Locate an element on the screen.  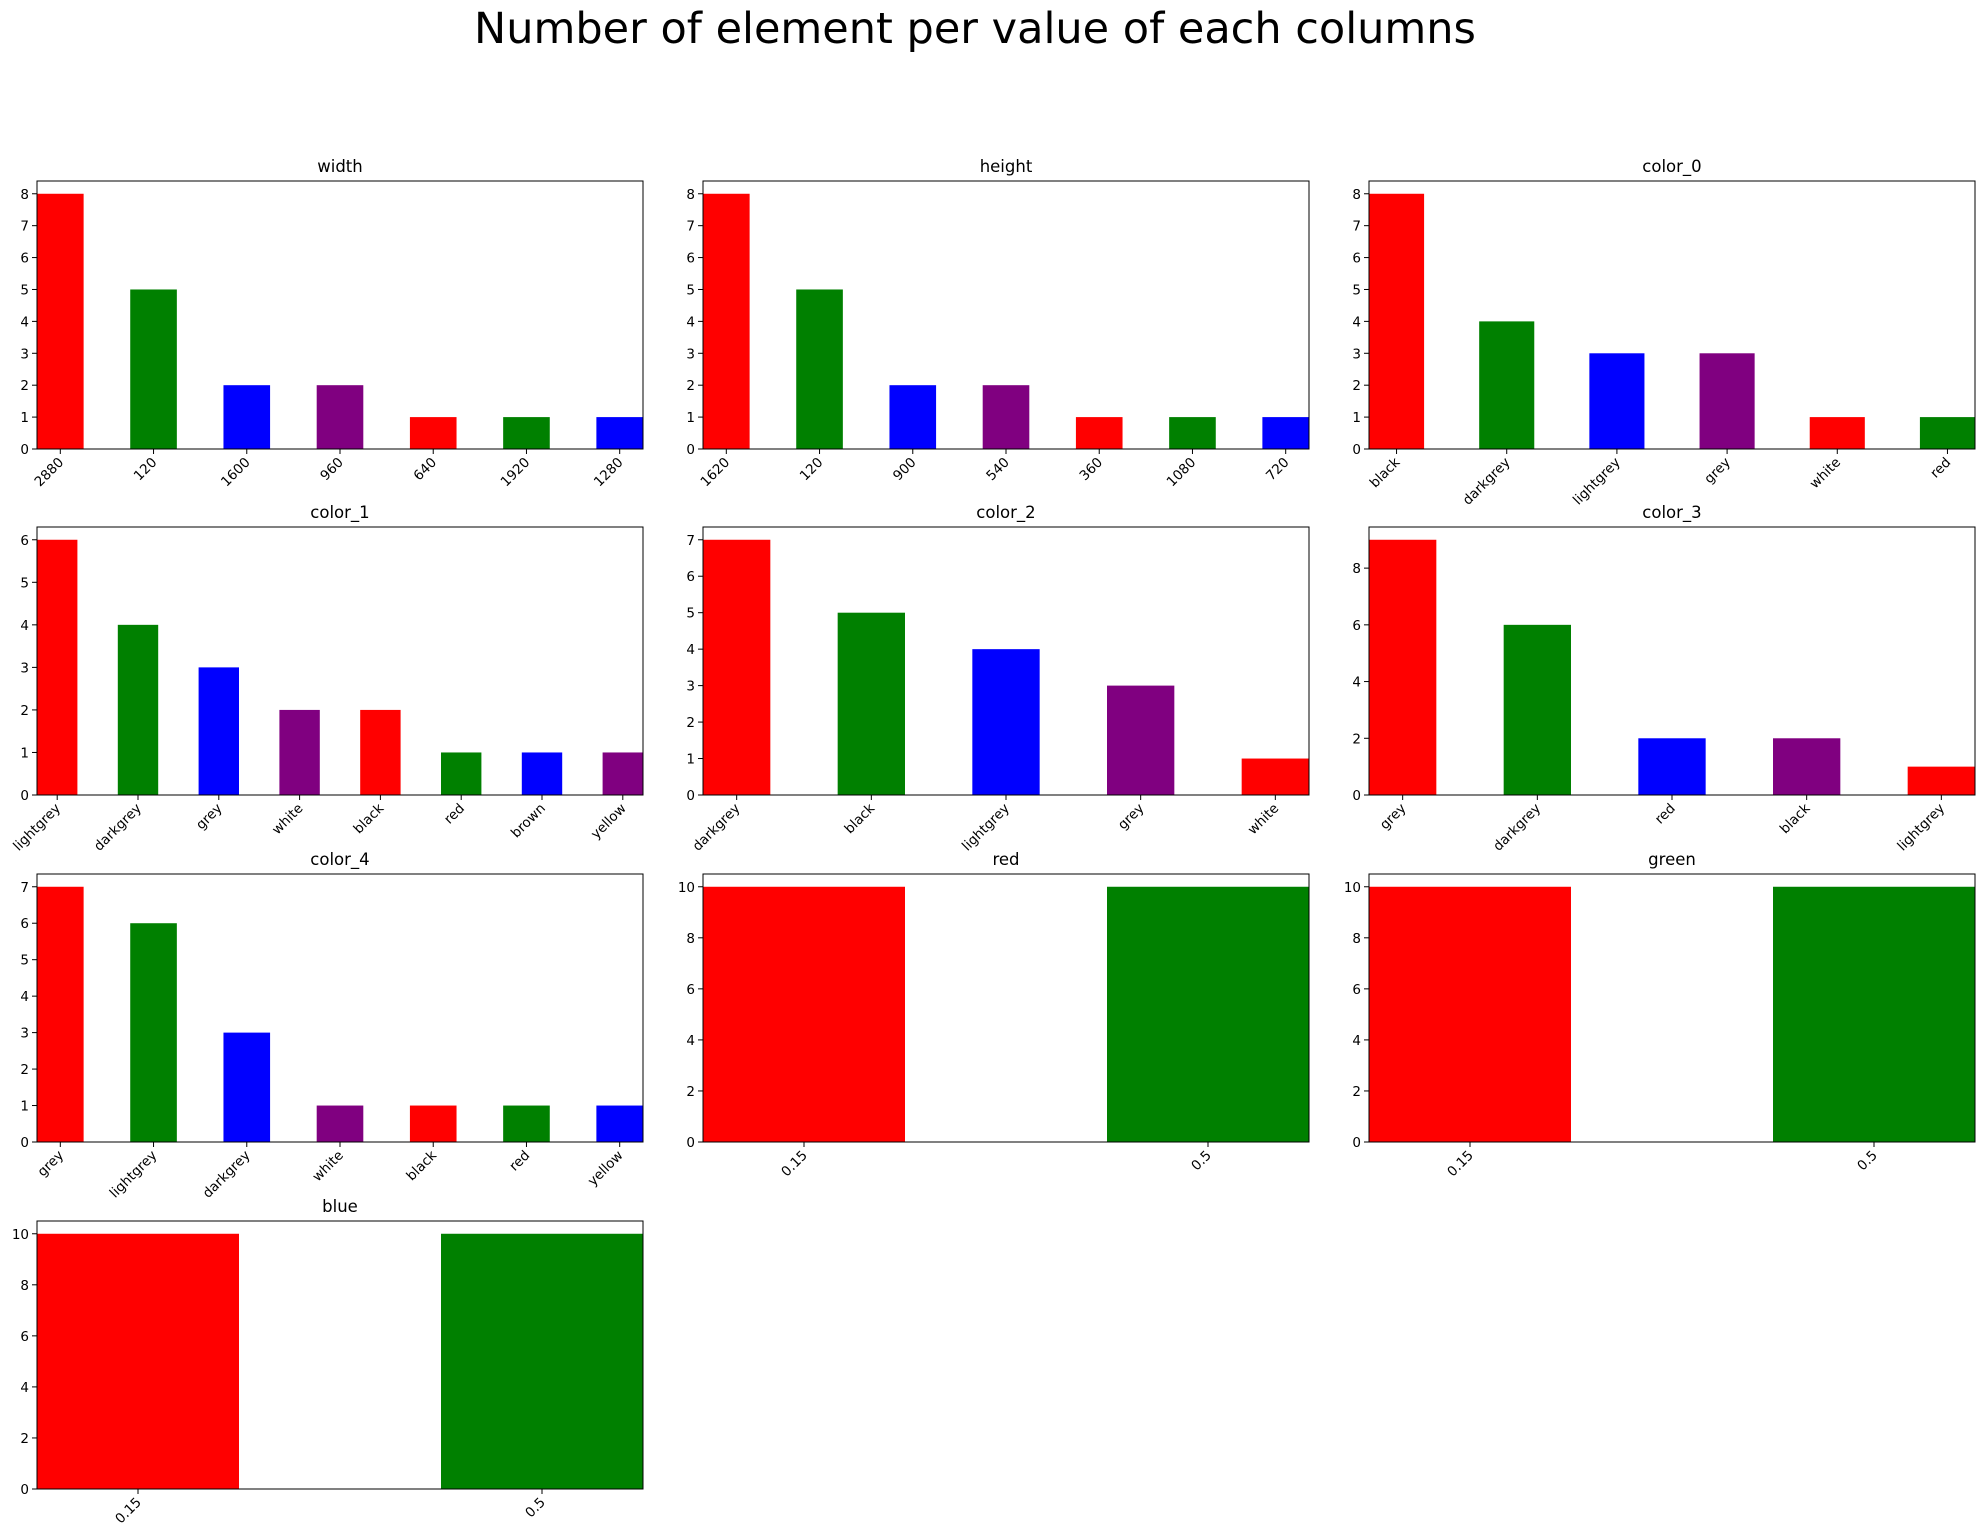
subplot-title: color_3 is located at coordinates (1671, 513).